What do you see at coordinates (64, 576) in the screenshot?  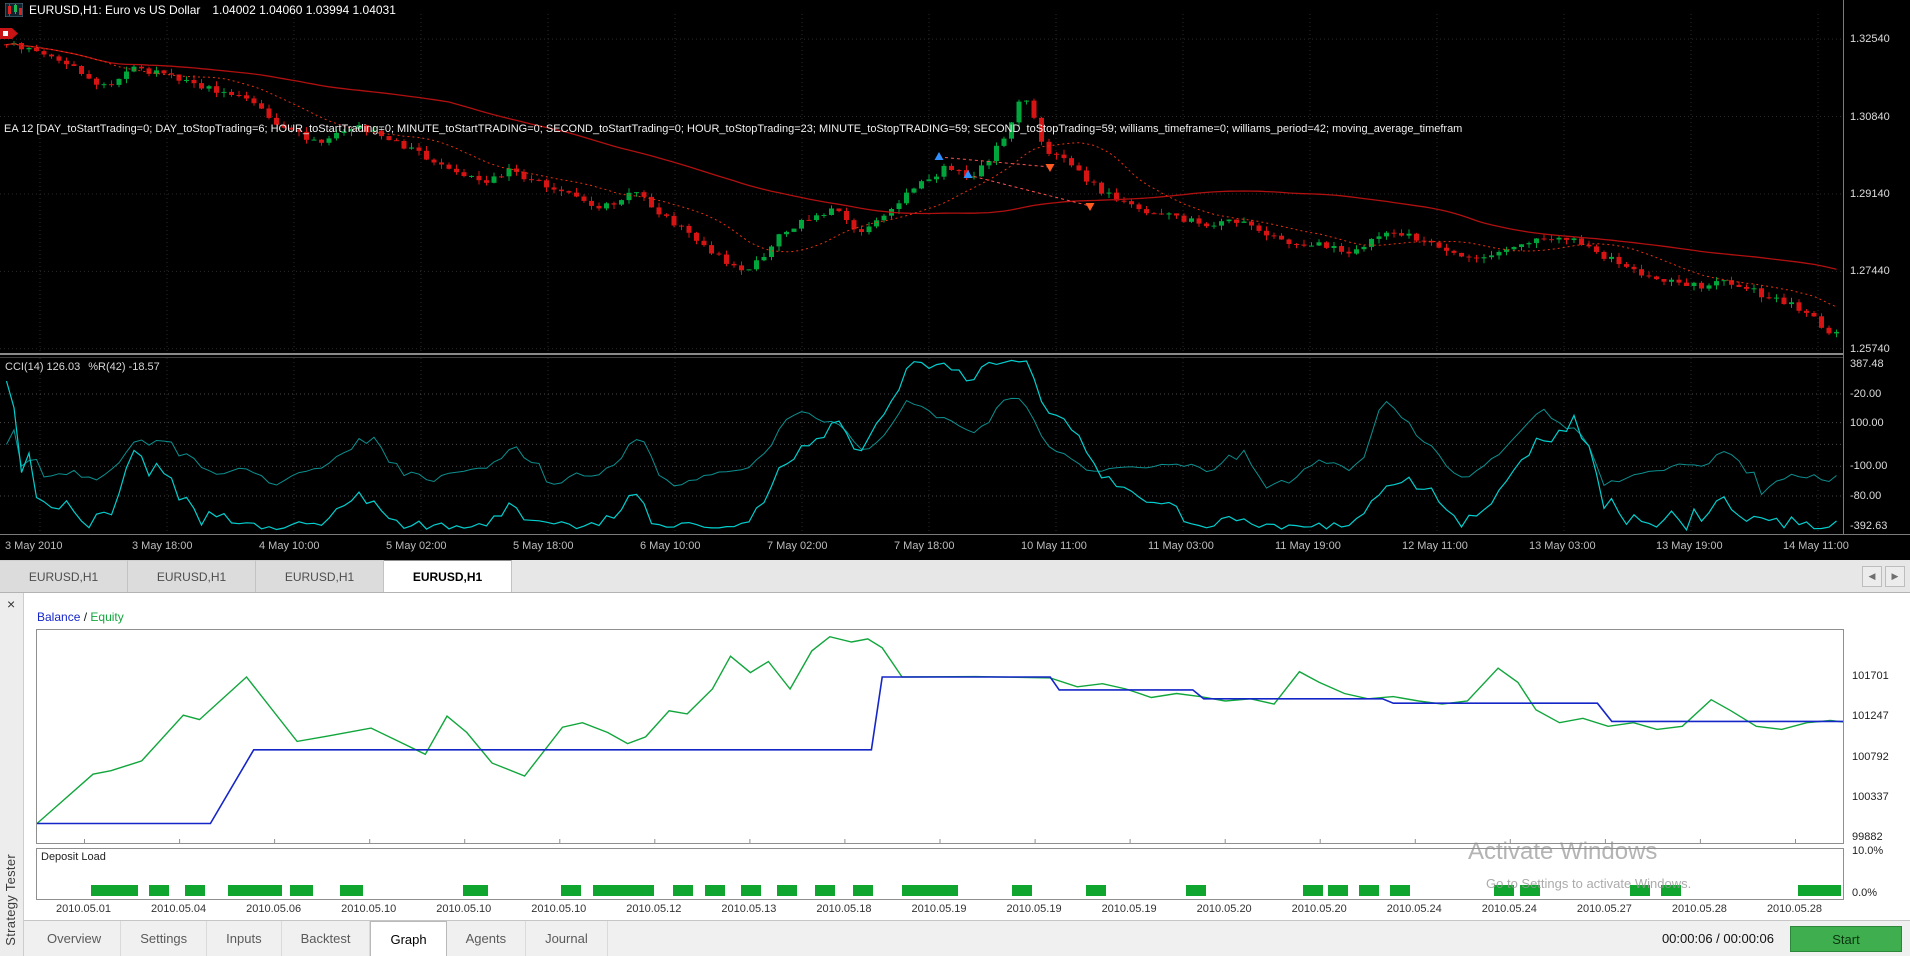 I see `chart-tab-1: EURUSD,H1` at bounding box center [64, 576].